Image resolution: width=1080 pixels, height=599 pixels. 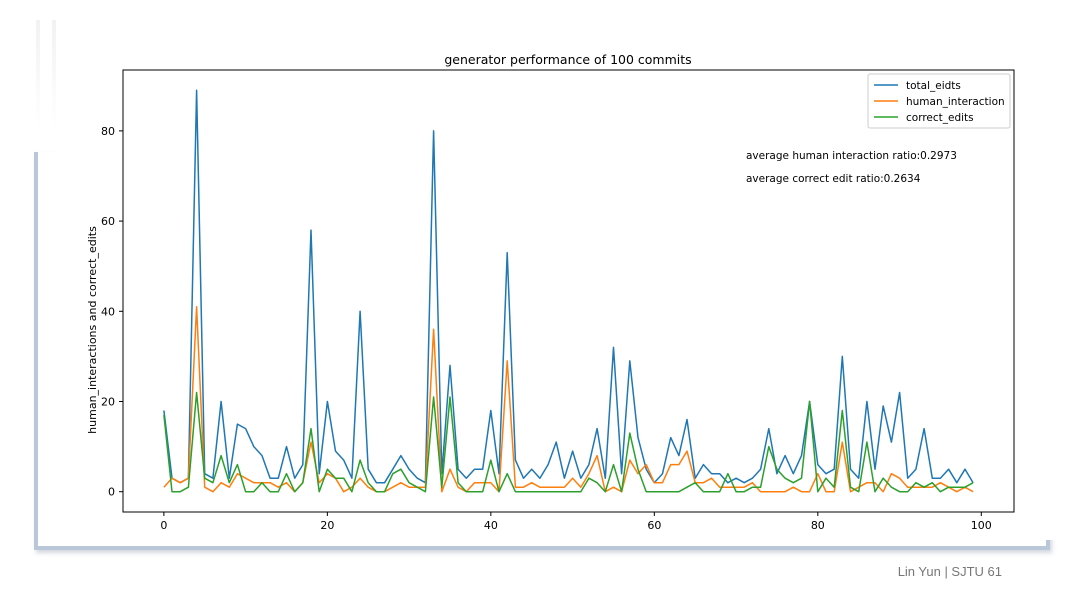 What do you see at coordinates (933, 86) in the screenshot?
I see `legend-label-total-eidts: total_eidts` at bounding box center [933, 86].